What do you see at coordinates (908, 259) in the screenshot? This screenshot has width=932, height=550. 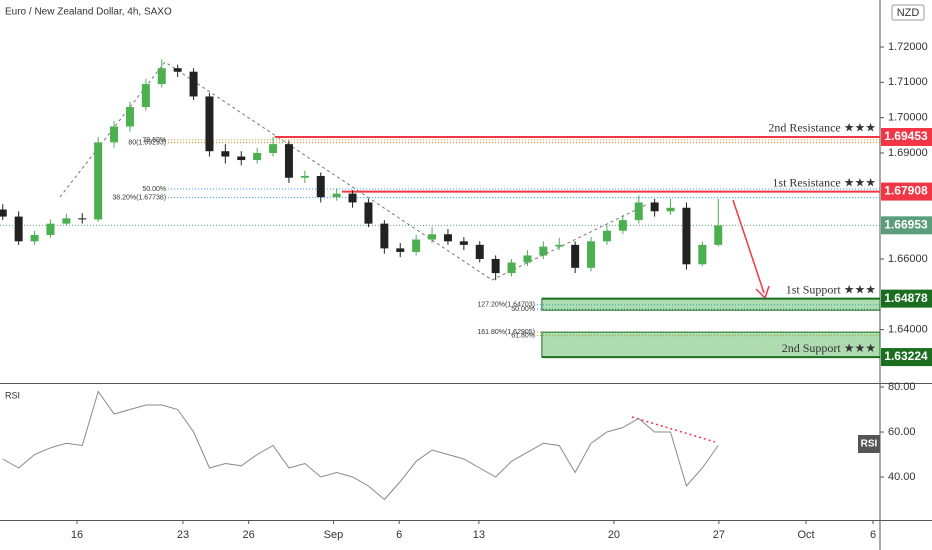 I see `y-tick-label: 1.66000` at bounding box center [908, 259].